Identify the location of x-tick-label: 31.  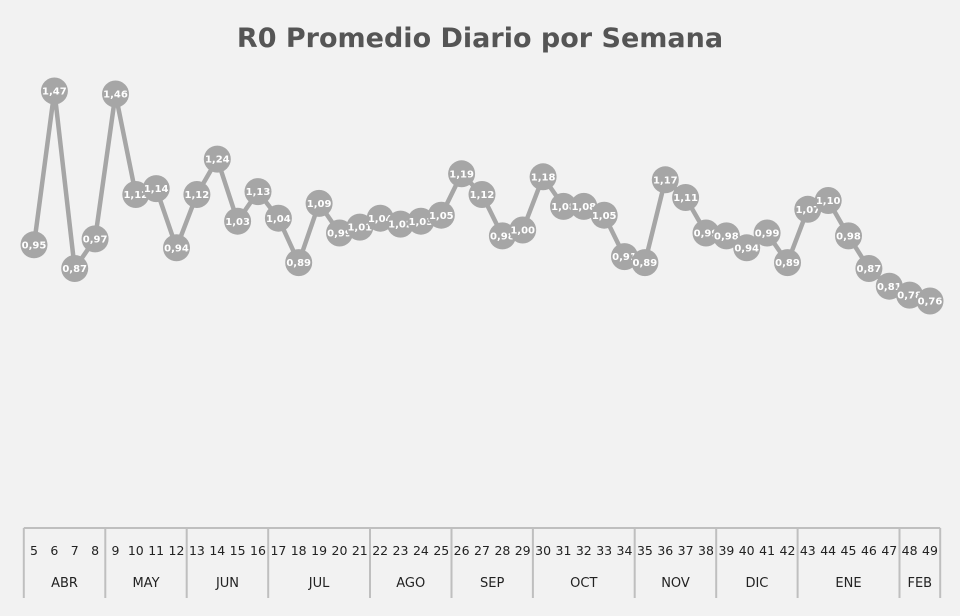
(564, 550).